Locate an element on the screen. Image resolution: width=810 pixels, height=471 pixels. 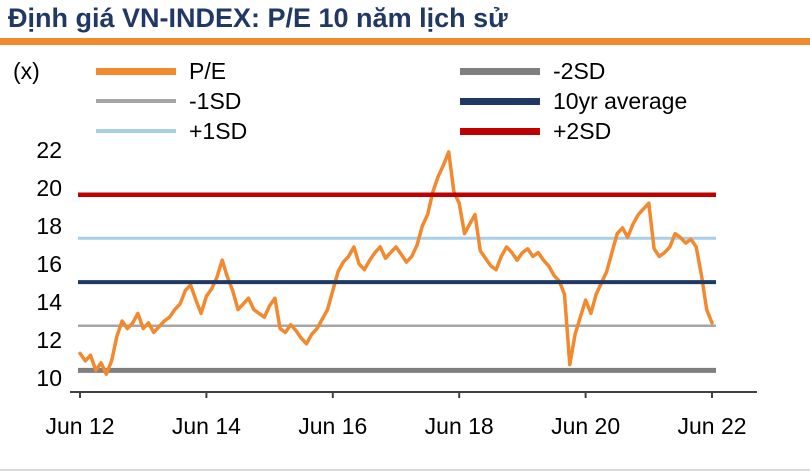
legend-item-+2sd: +2SD is located at coordinates (573, 131).